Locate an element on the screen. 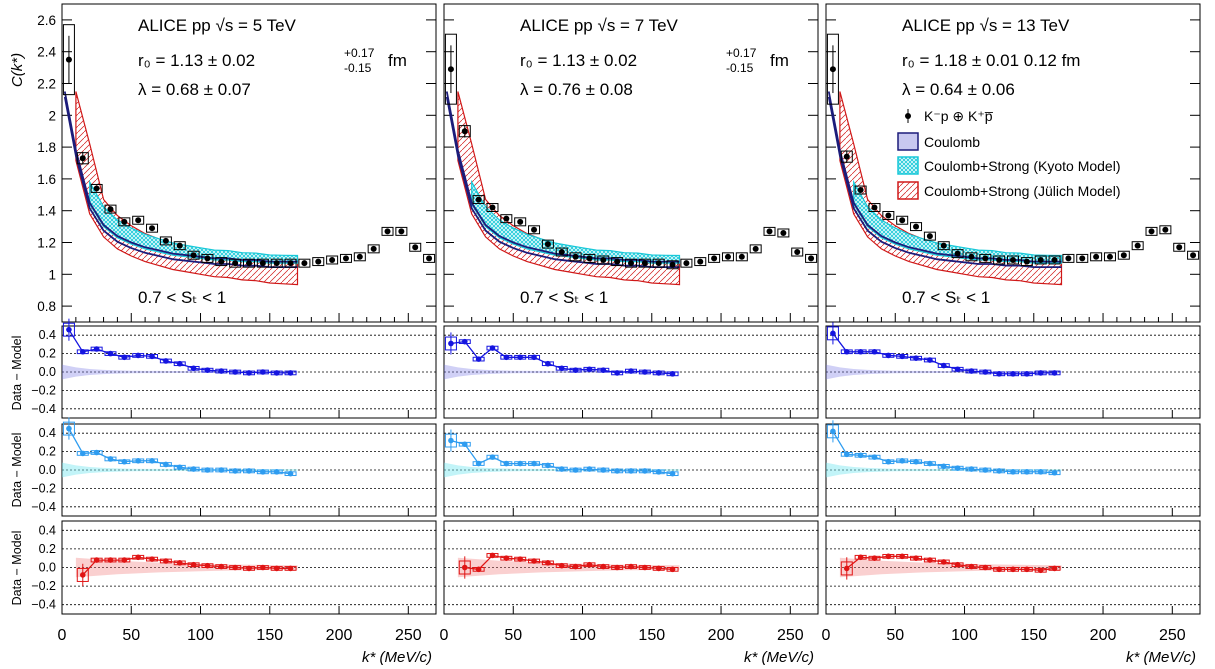 The image size is (1215, 669). coulomb-line-upper is located at coordinates (180, 177).